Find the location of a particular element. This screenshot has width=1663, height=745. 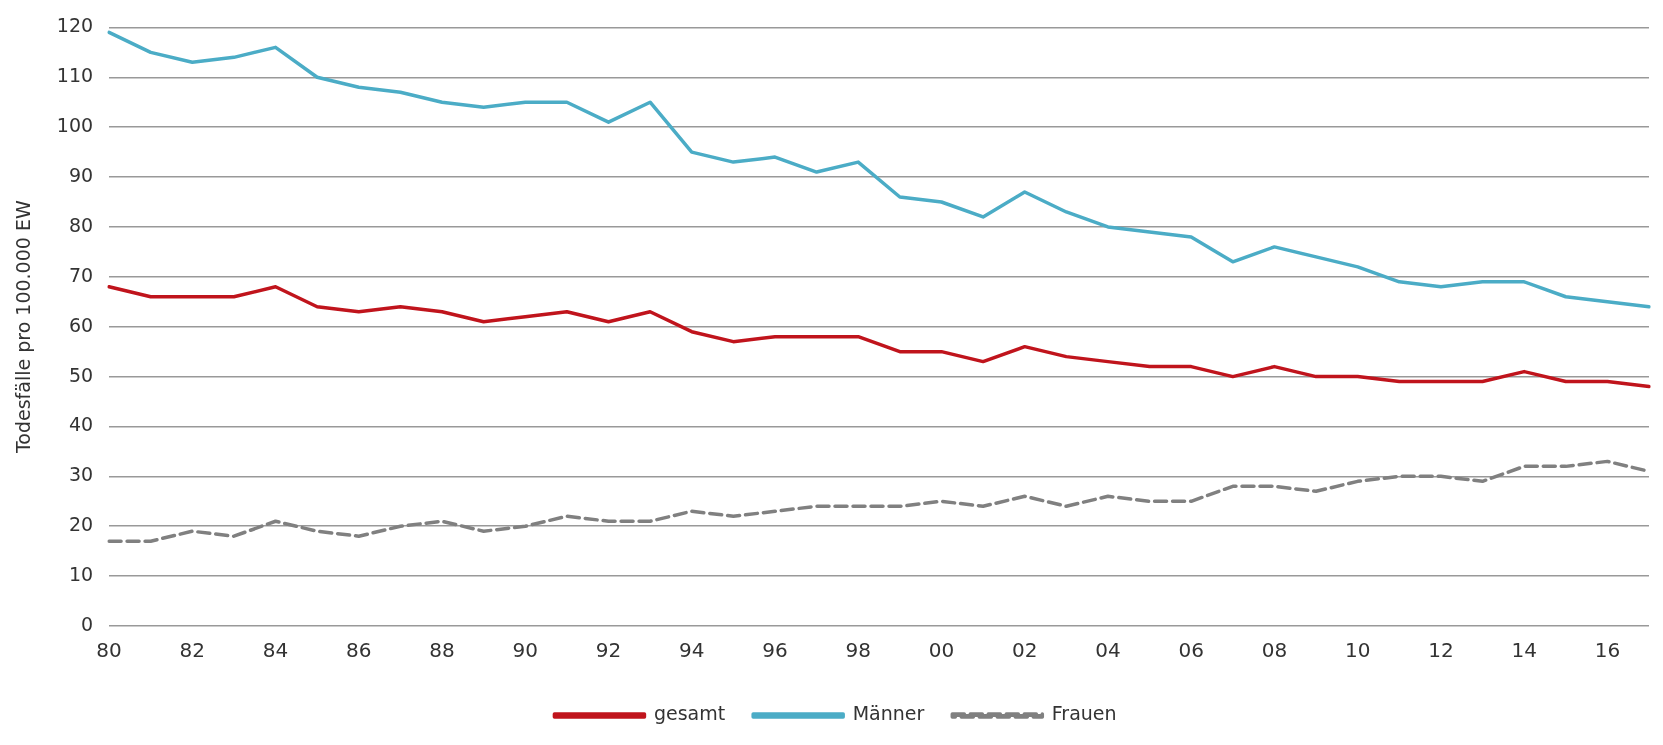

y-axis-title: Todesfälle pro 100.000 EW is located at coordinates (23, 327).